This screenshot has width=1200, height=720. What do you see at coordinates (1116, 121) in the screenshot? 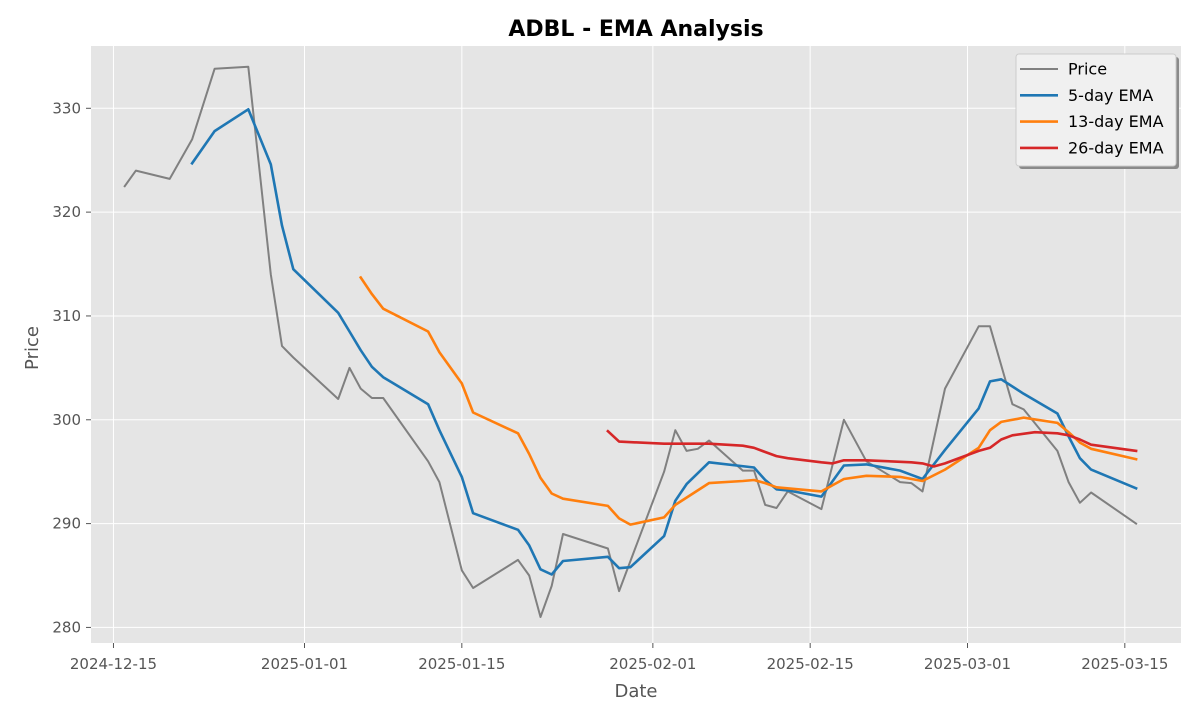
I see `legend-label-13-day-ema: 13-day EMA` at bounding box center [1116, 121].